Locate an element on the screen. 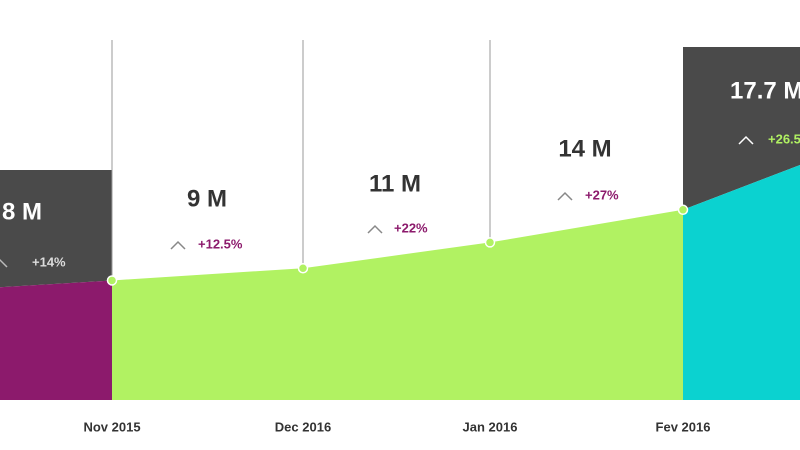 Image resolution: width=800 pixels, height=450 pixels. change-label: +14% is located at coordinates (49, 261).